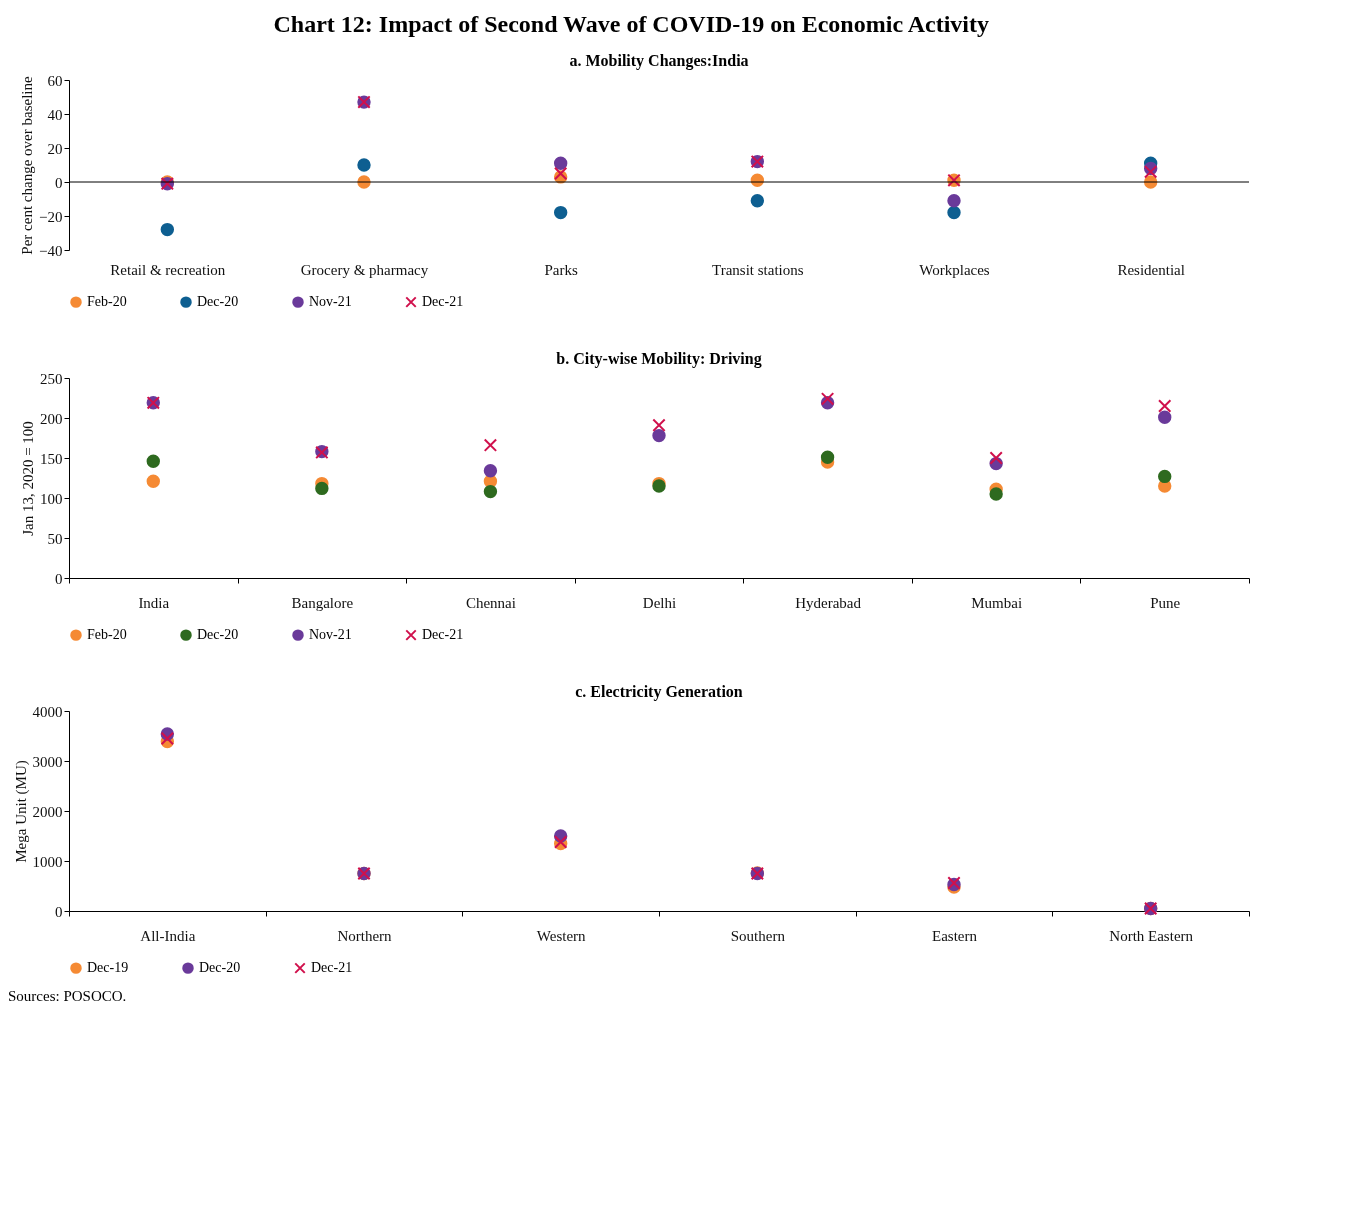  I want to click on y-tick-label: 3000, so click(47, 761).